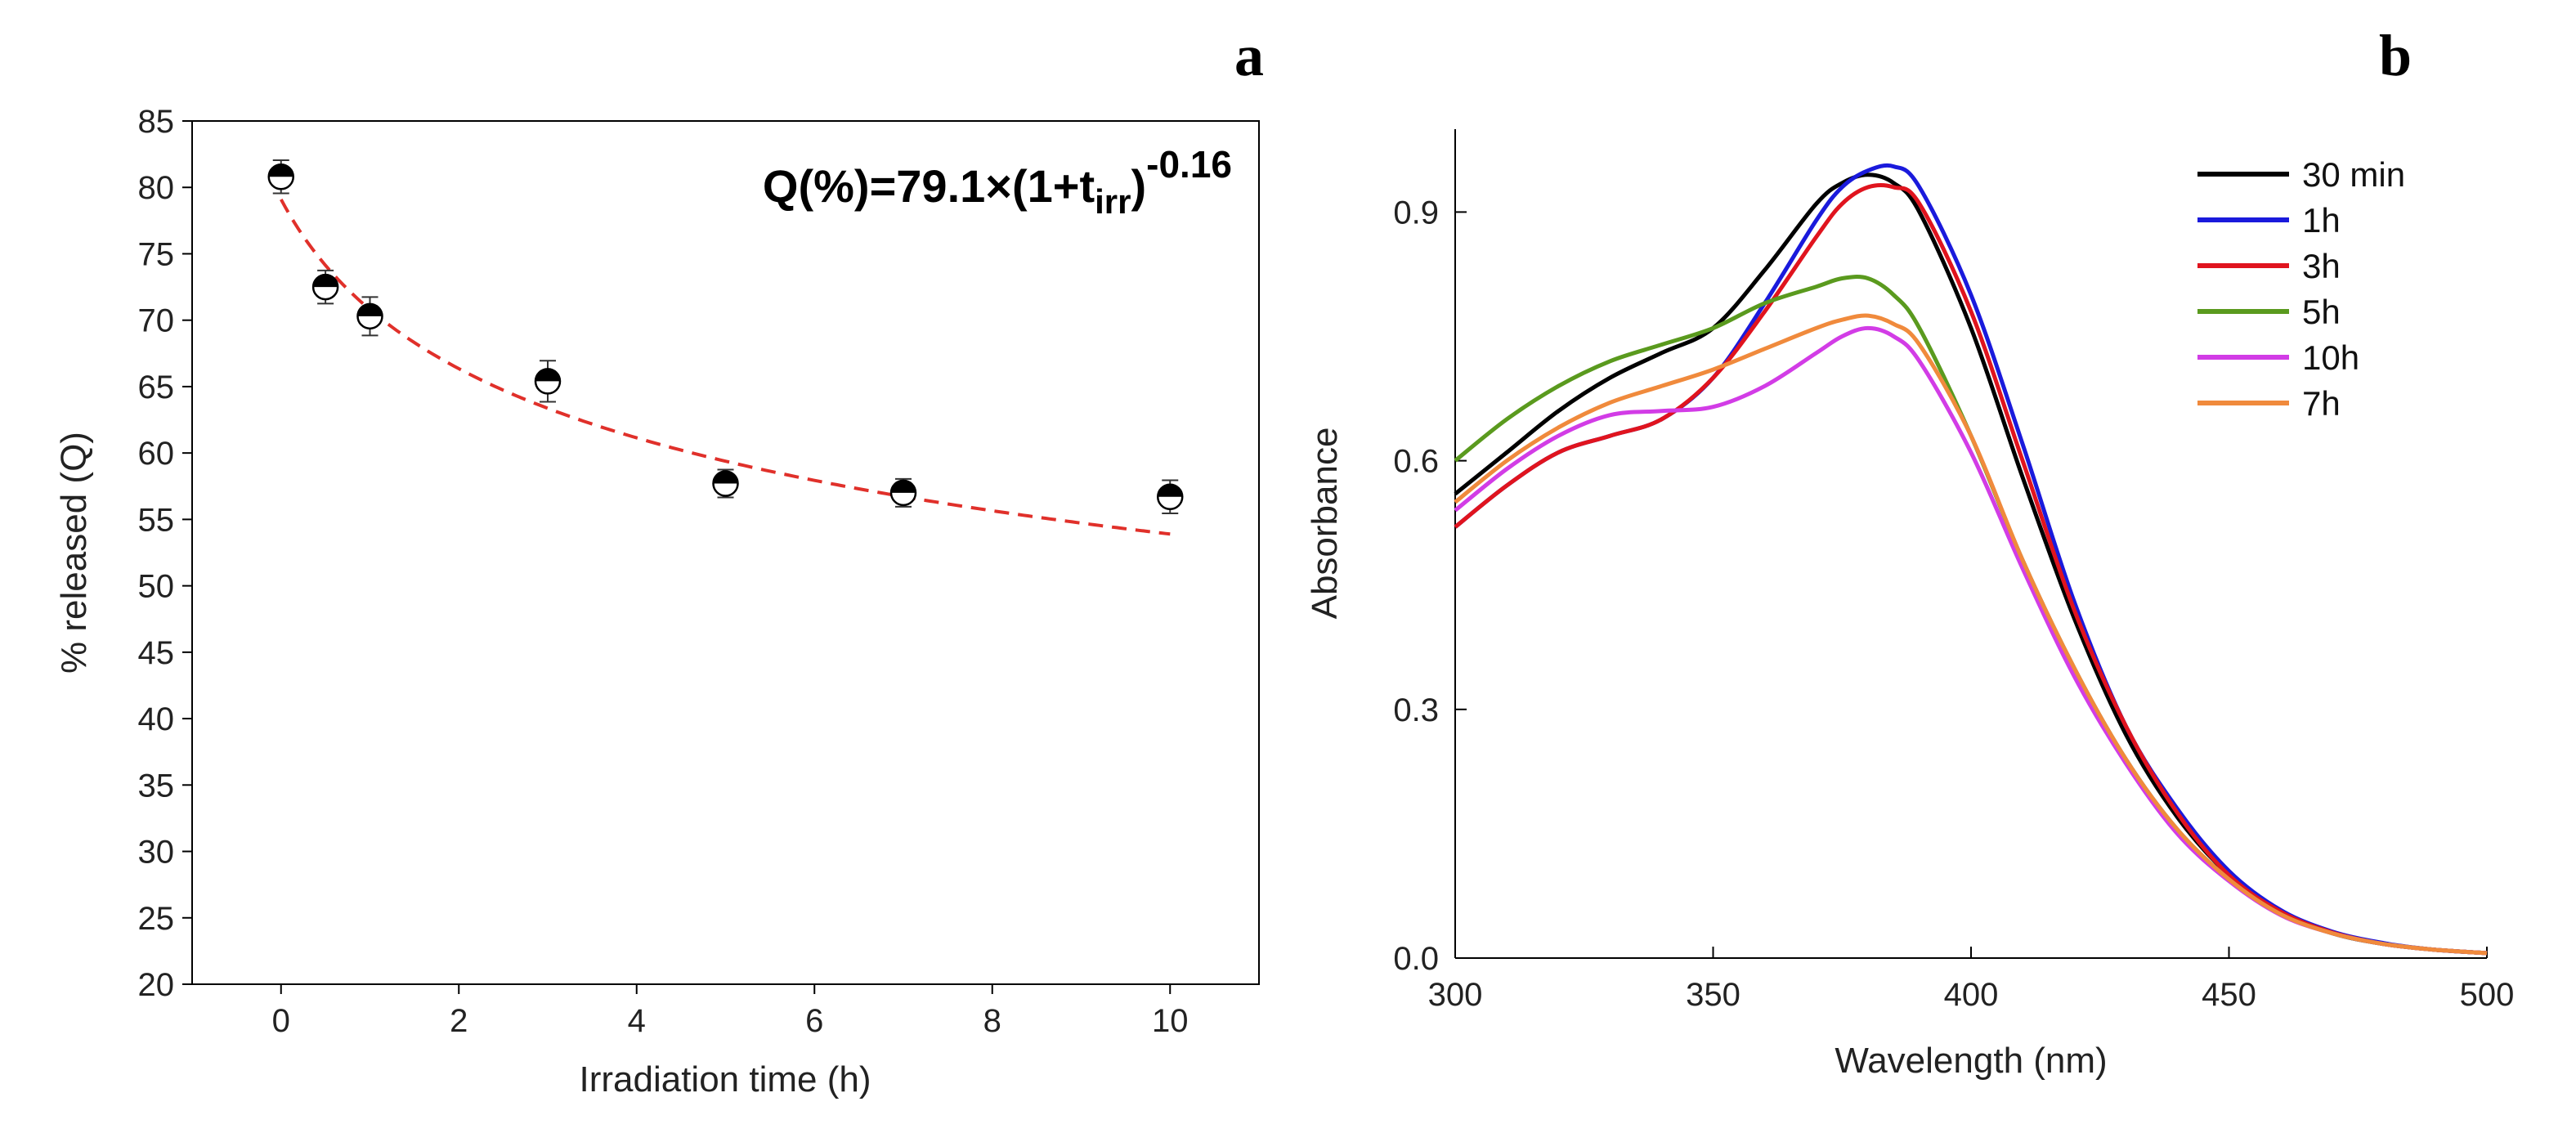 This screenshot has height=1142, width=2576. I want to click on y-tick-label: 80, so click(156, 188).